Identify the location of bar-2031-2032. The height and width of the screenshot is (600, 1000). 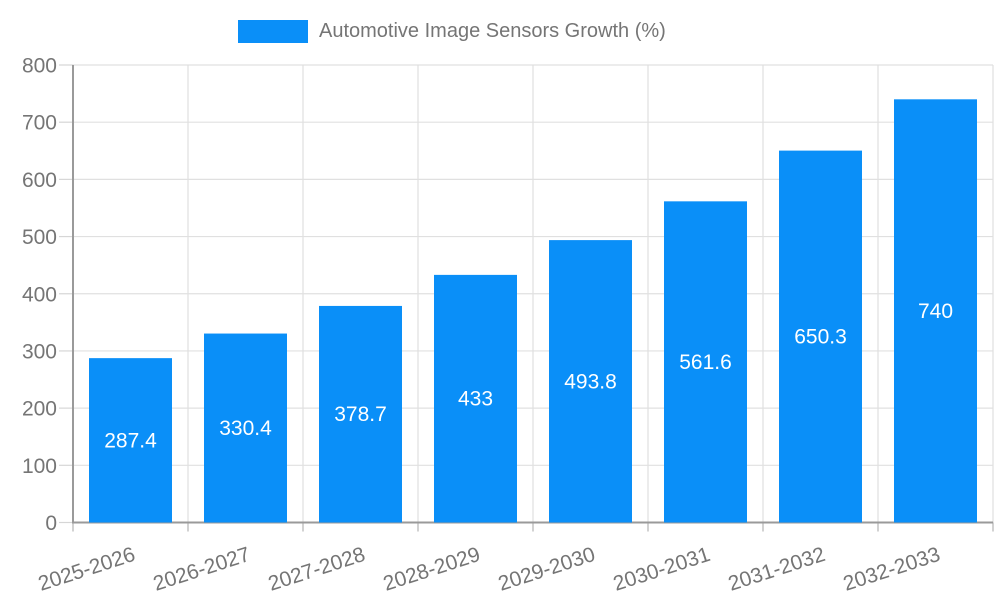
(820, 336).